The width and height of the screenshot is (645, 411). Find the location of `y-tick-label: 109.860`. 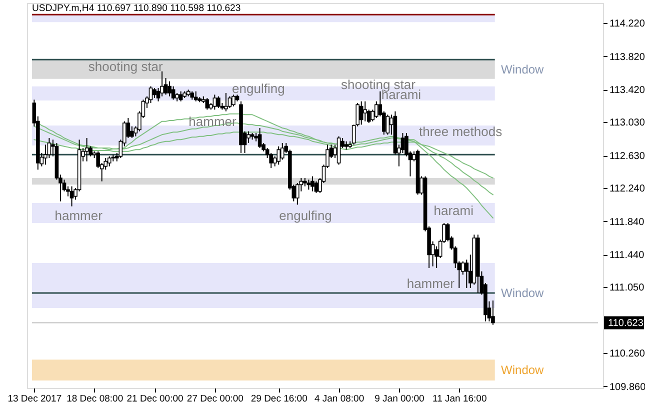

y-tick-label: 109.860 is located at coordinates (627, 387).